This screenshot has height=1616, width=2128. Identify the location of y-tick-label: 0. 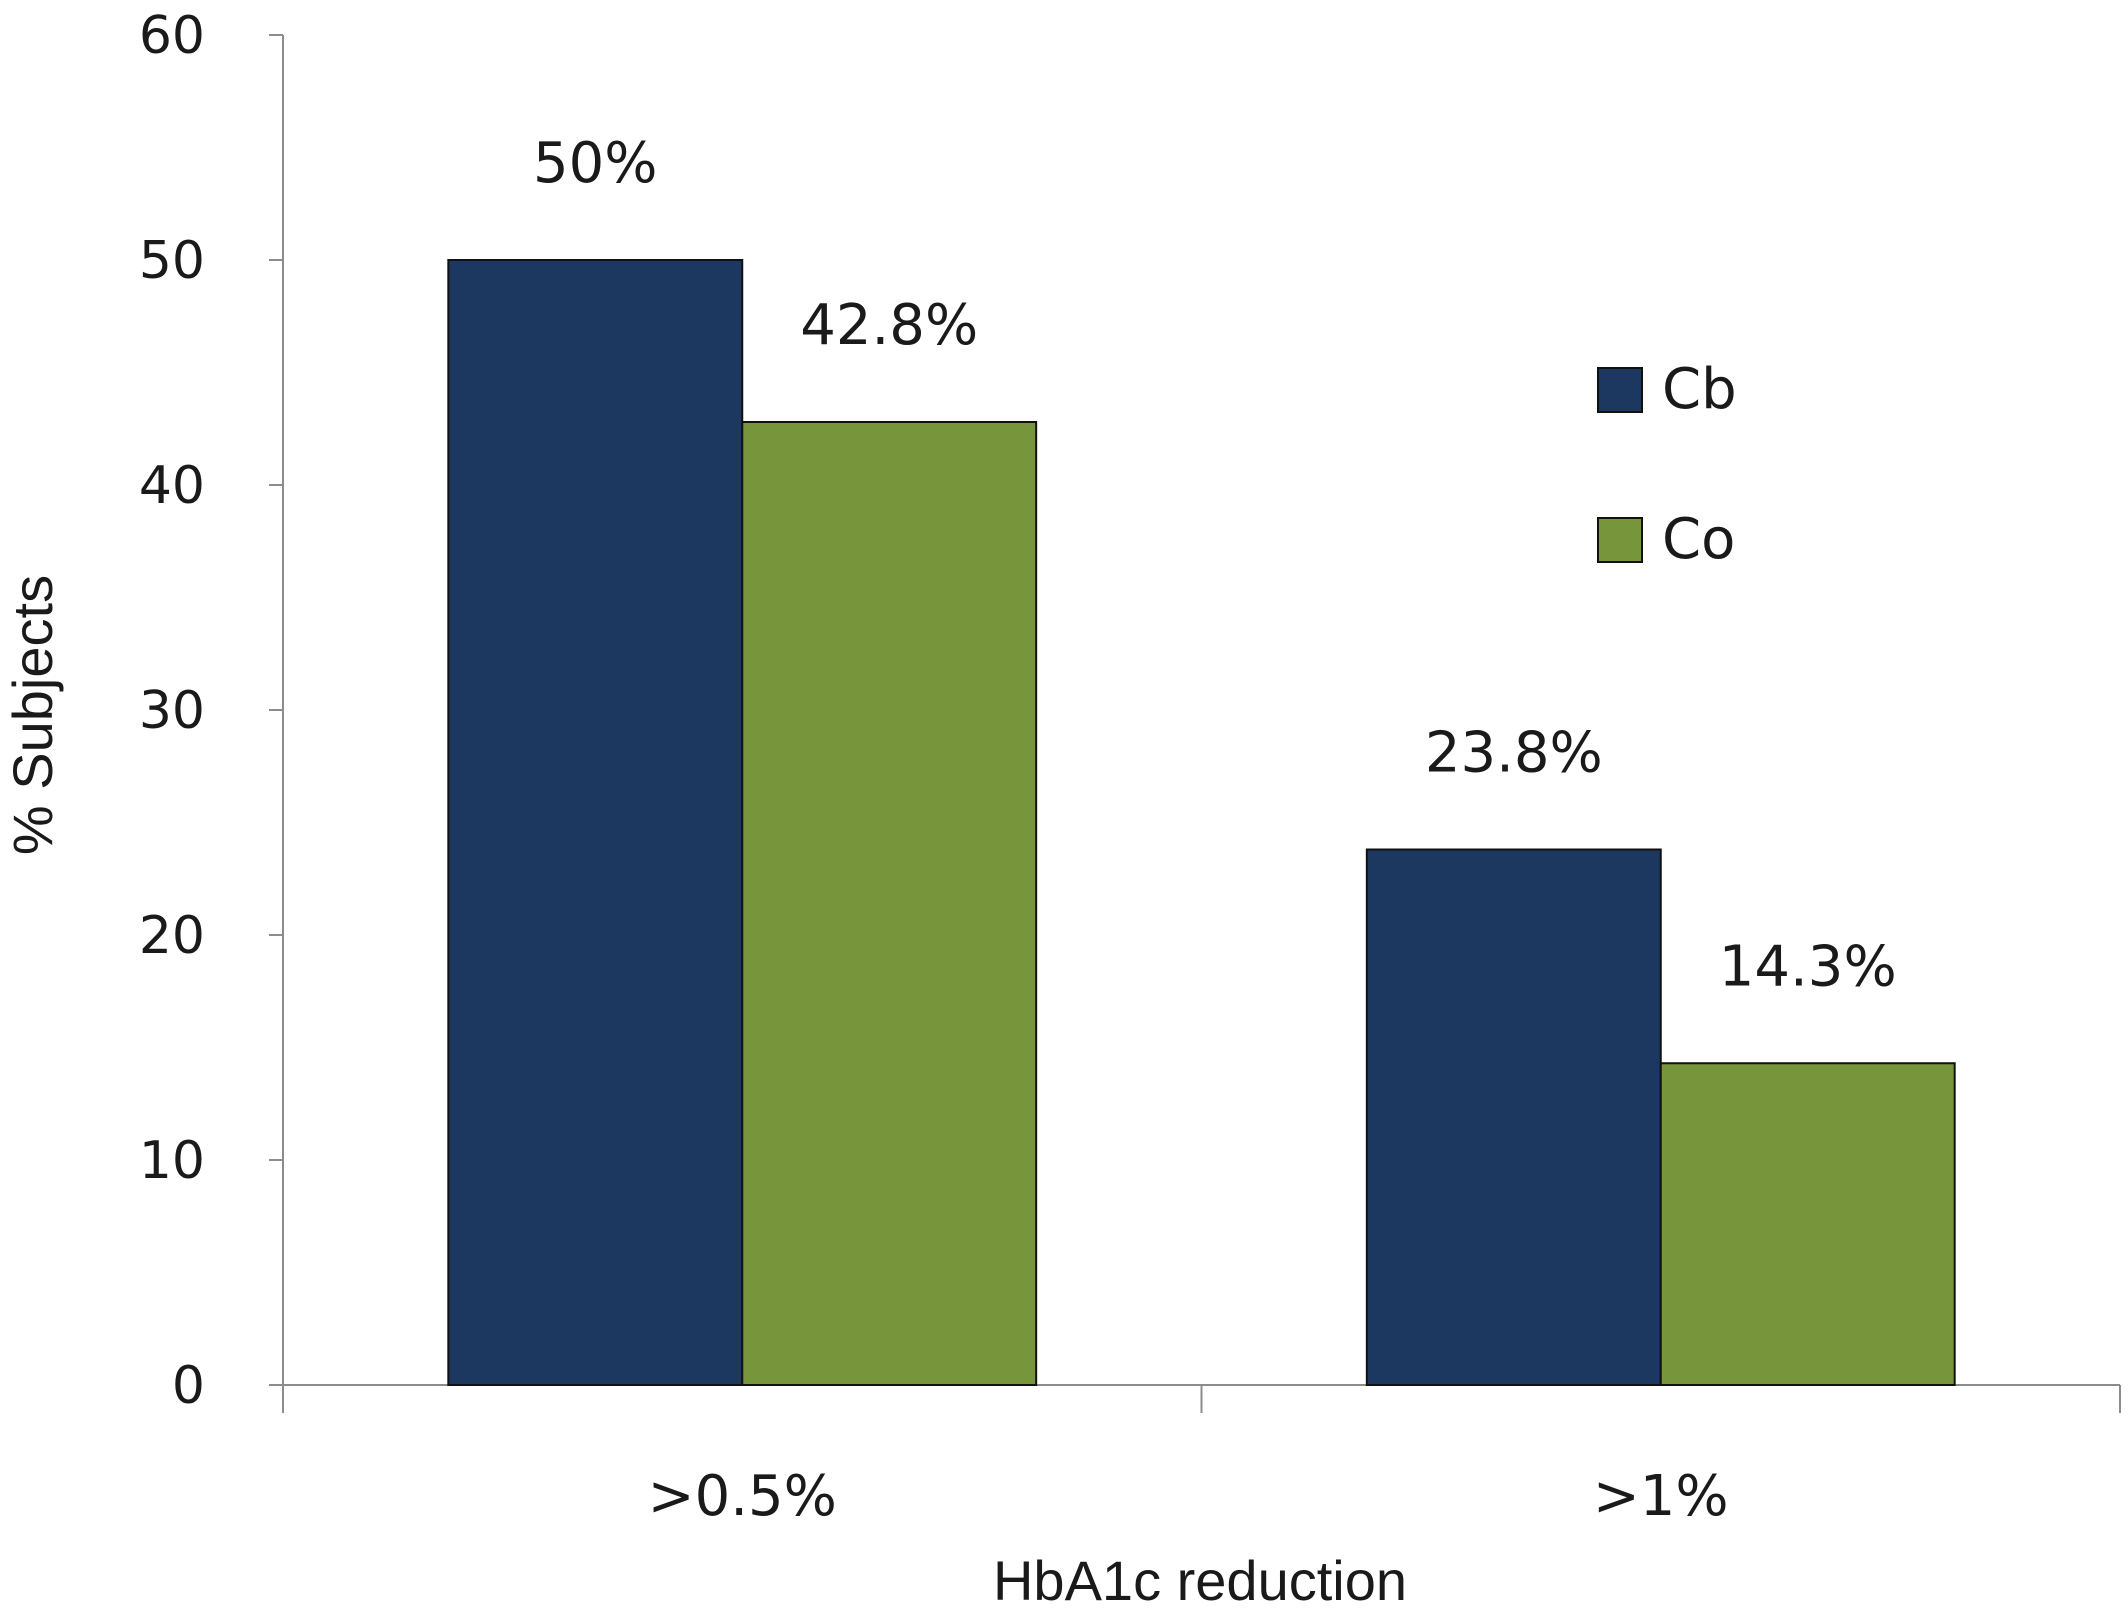
(188, 1386).